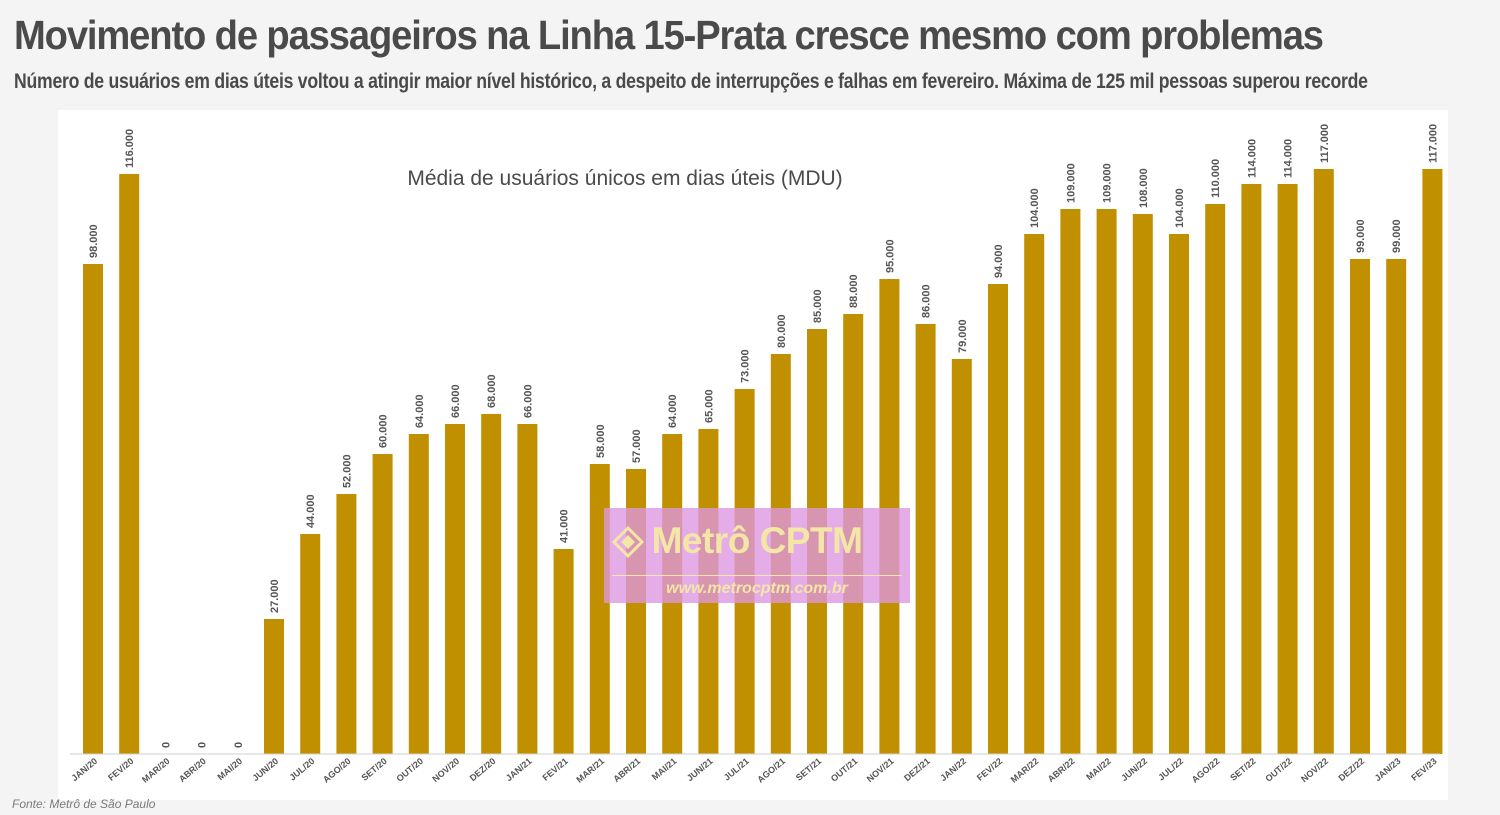 The width and height of the screenshot is (1500, 815). Describe the element at coordinates (265, 769) in the screenshot. I see `x-tick-label: JUN/20` at that location.